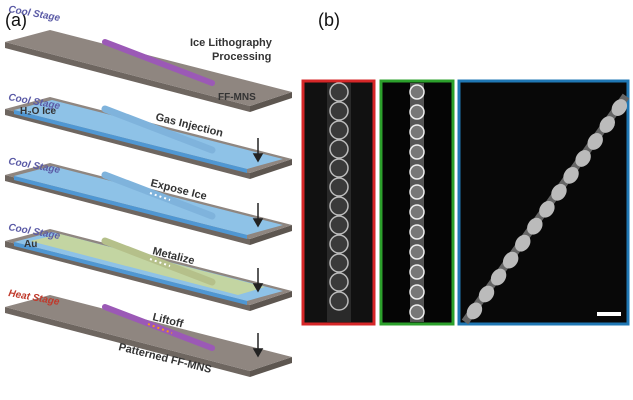 The height and width of the screenshot is (400, 633). What do you see at coordinates (38, 111) in the screenshot?
I see `annotation: H₂O Ice` at bounding box center [38, 111].